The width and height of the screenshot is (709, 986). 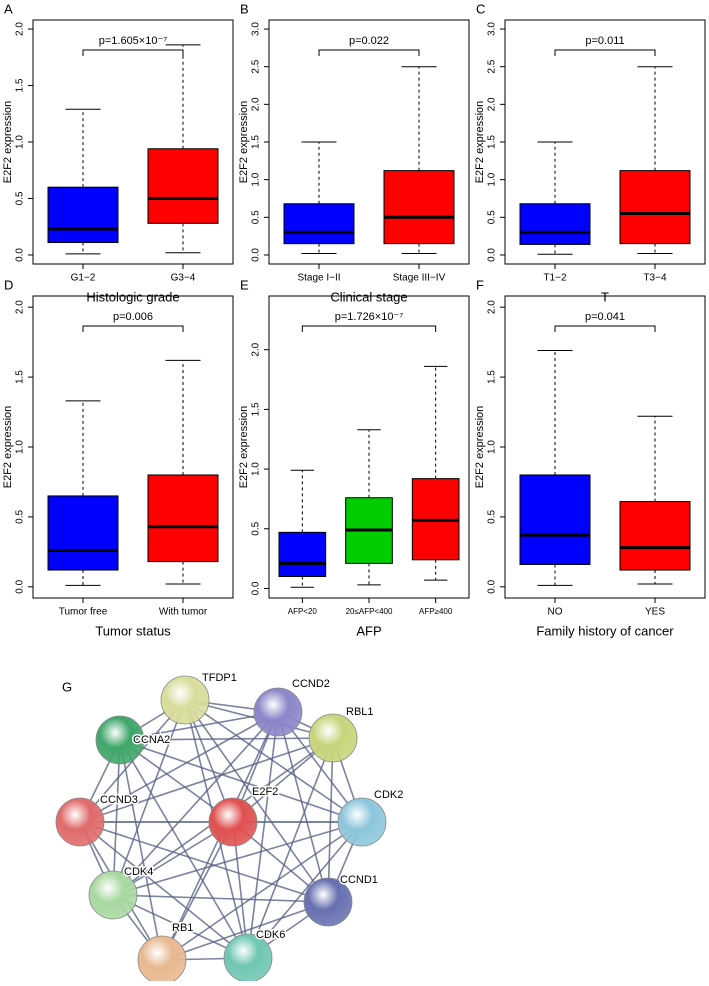 I want to click on panel-label: F, so click(x=480, y=284).